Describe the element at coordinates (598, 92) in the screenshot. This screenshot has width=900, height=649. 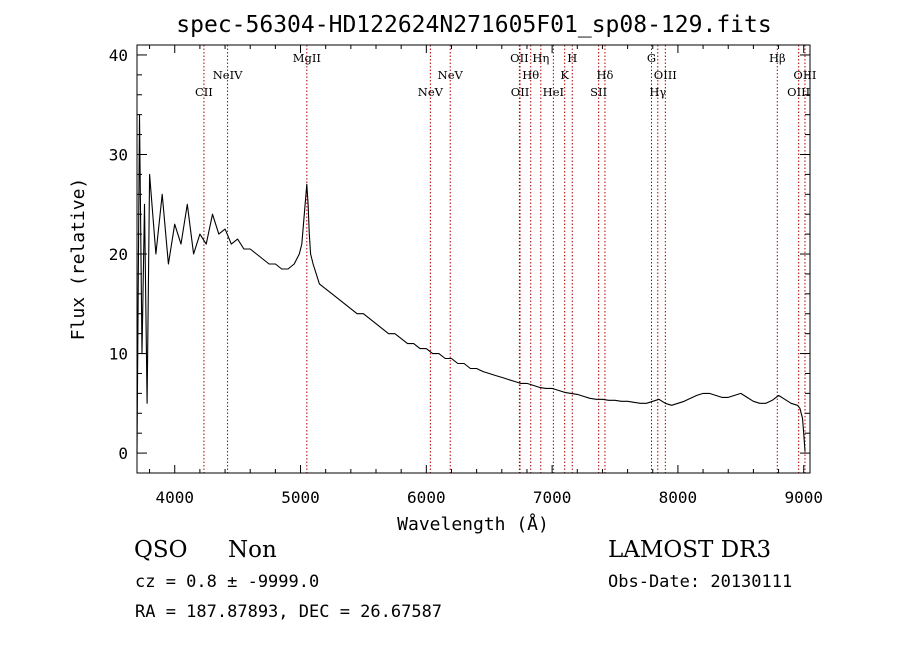
I see `line-label-12: SII` at that location.